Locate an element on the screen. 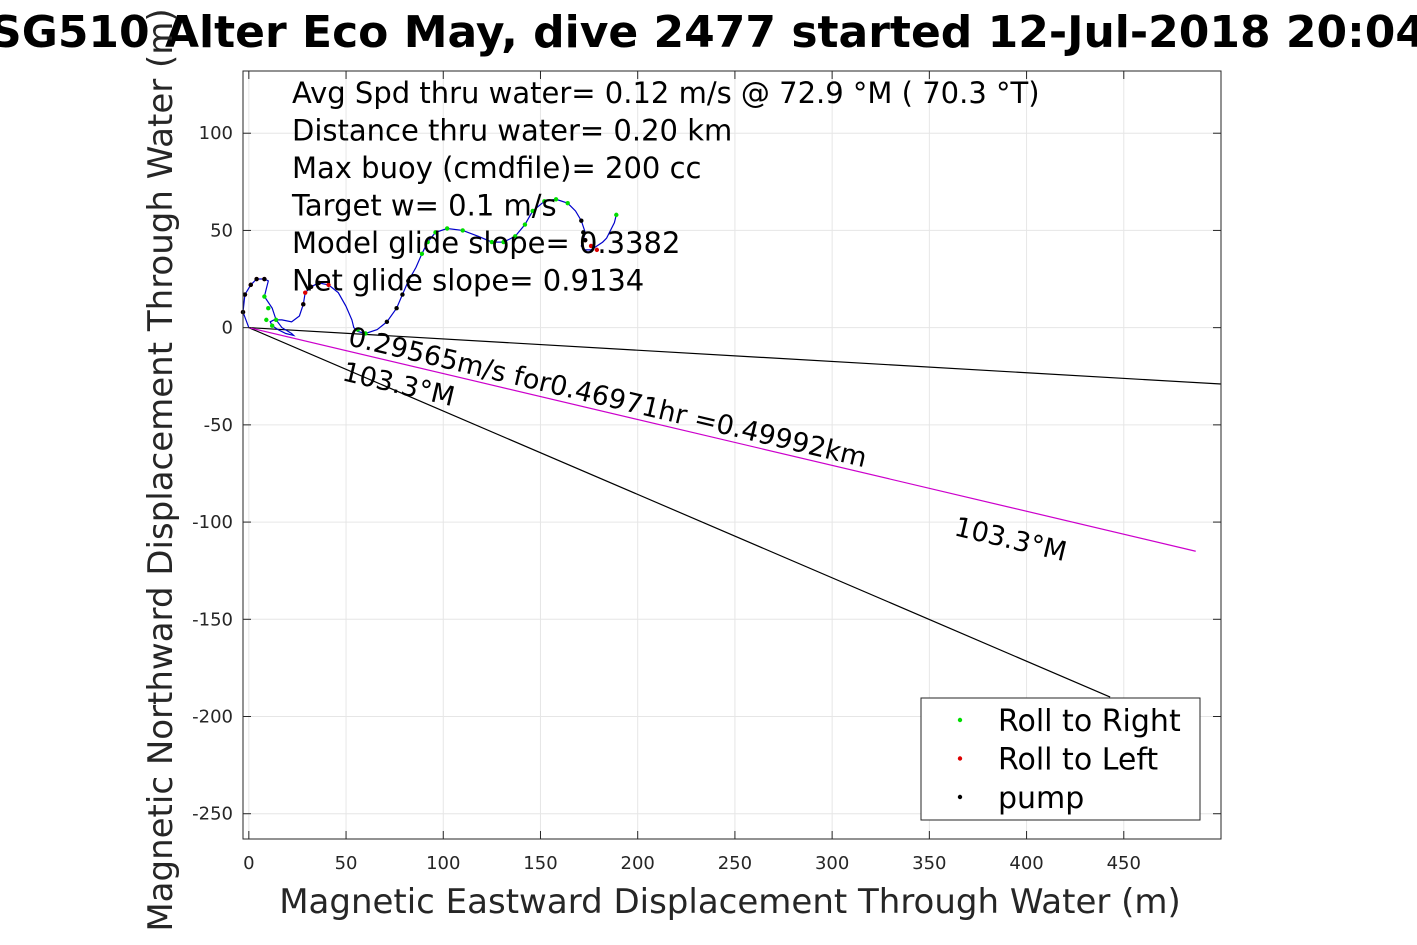  x-tick-label: 100 is located at coordinates (443, 863).